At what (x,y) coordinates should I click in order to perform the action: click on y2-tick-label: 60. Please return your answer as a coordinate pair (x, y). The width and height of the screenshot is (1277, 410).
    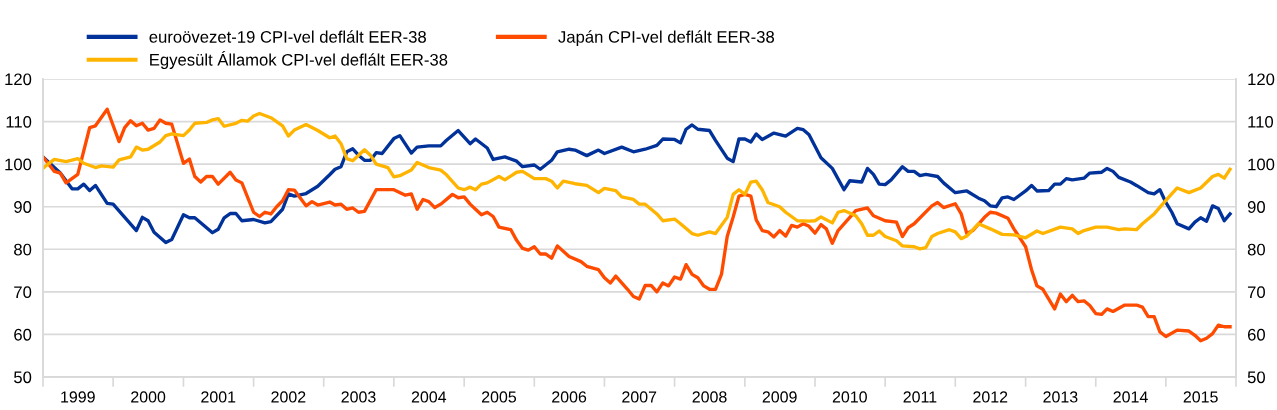
    Looking at the image, I should click on (1256, 334).